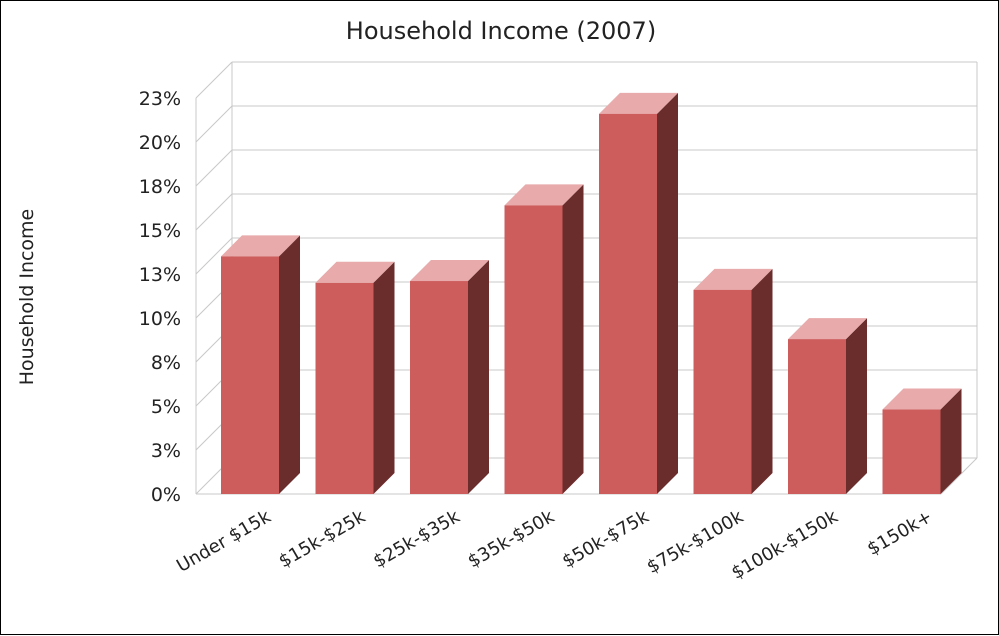  What do you see at coordinates (959, 476) in the screenshot?
I see `floor-right-edge` at bounding box center [959, 476].